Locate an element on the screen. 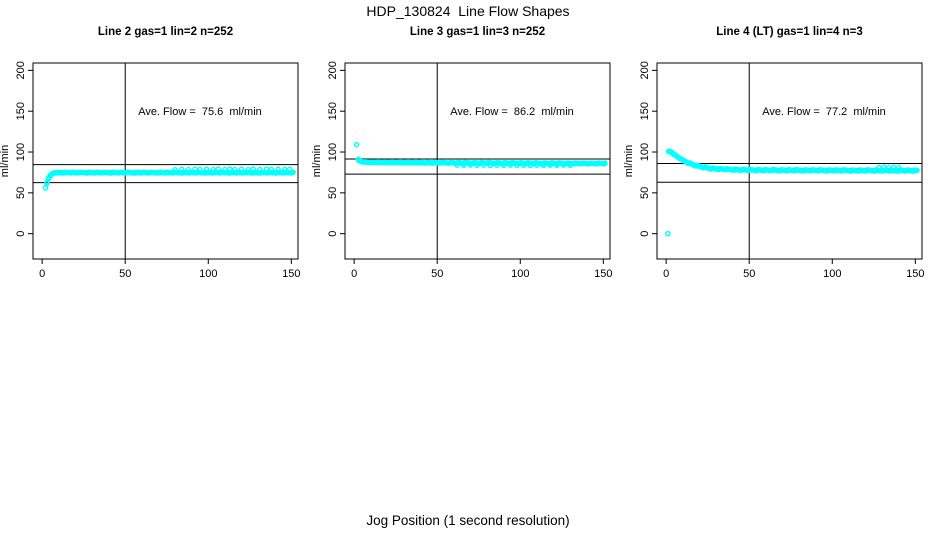  panel-title: Line 3 gas=1 lin=3 n=252 is located at coordinates (477, 32).